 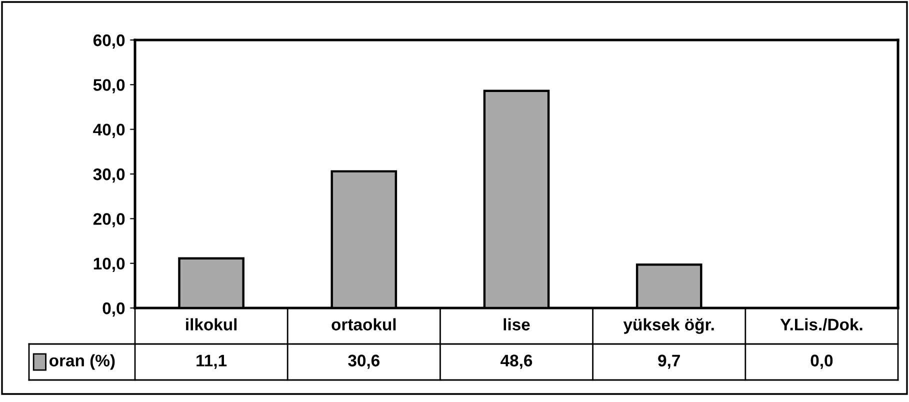 I want to click on y-tick-label: 20,0, so click(x=109, y=220).